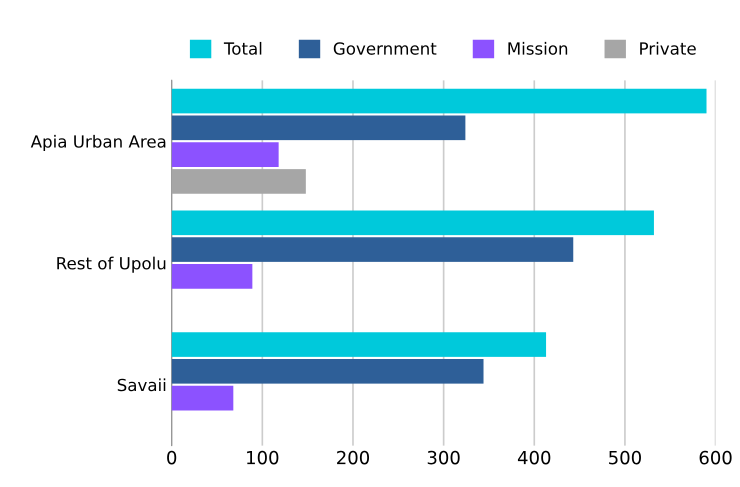 The height and width of the screenshot is (487, 740). Describe the element at coordinates (243, 48) in the screenshot. I see `legend-label: Total` at that location.